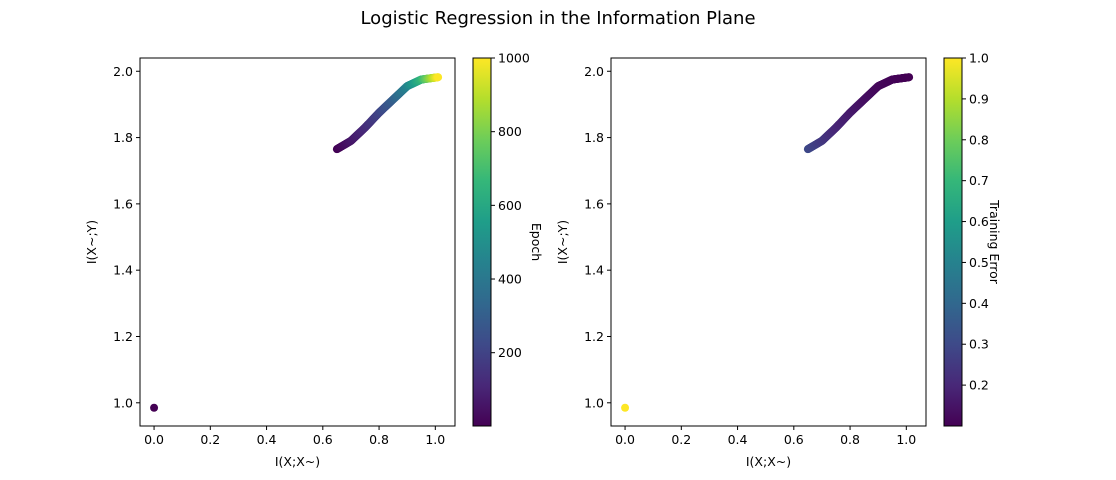  Describe the element at coordinates (510, 131) in the screenshot. I see `colorbar-tick-label: 800` at that location.